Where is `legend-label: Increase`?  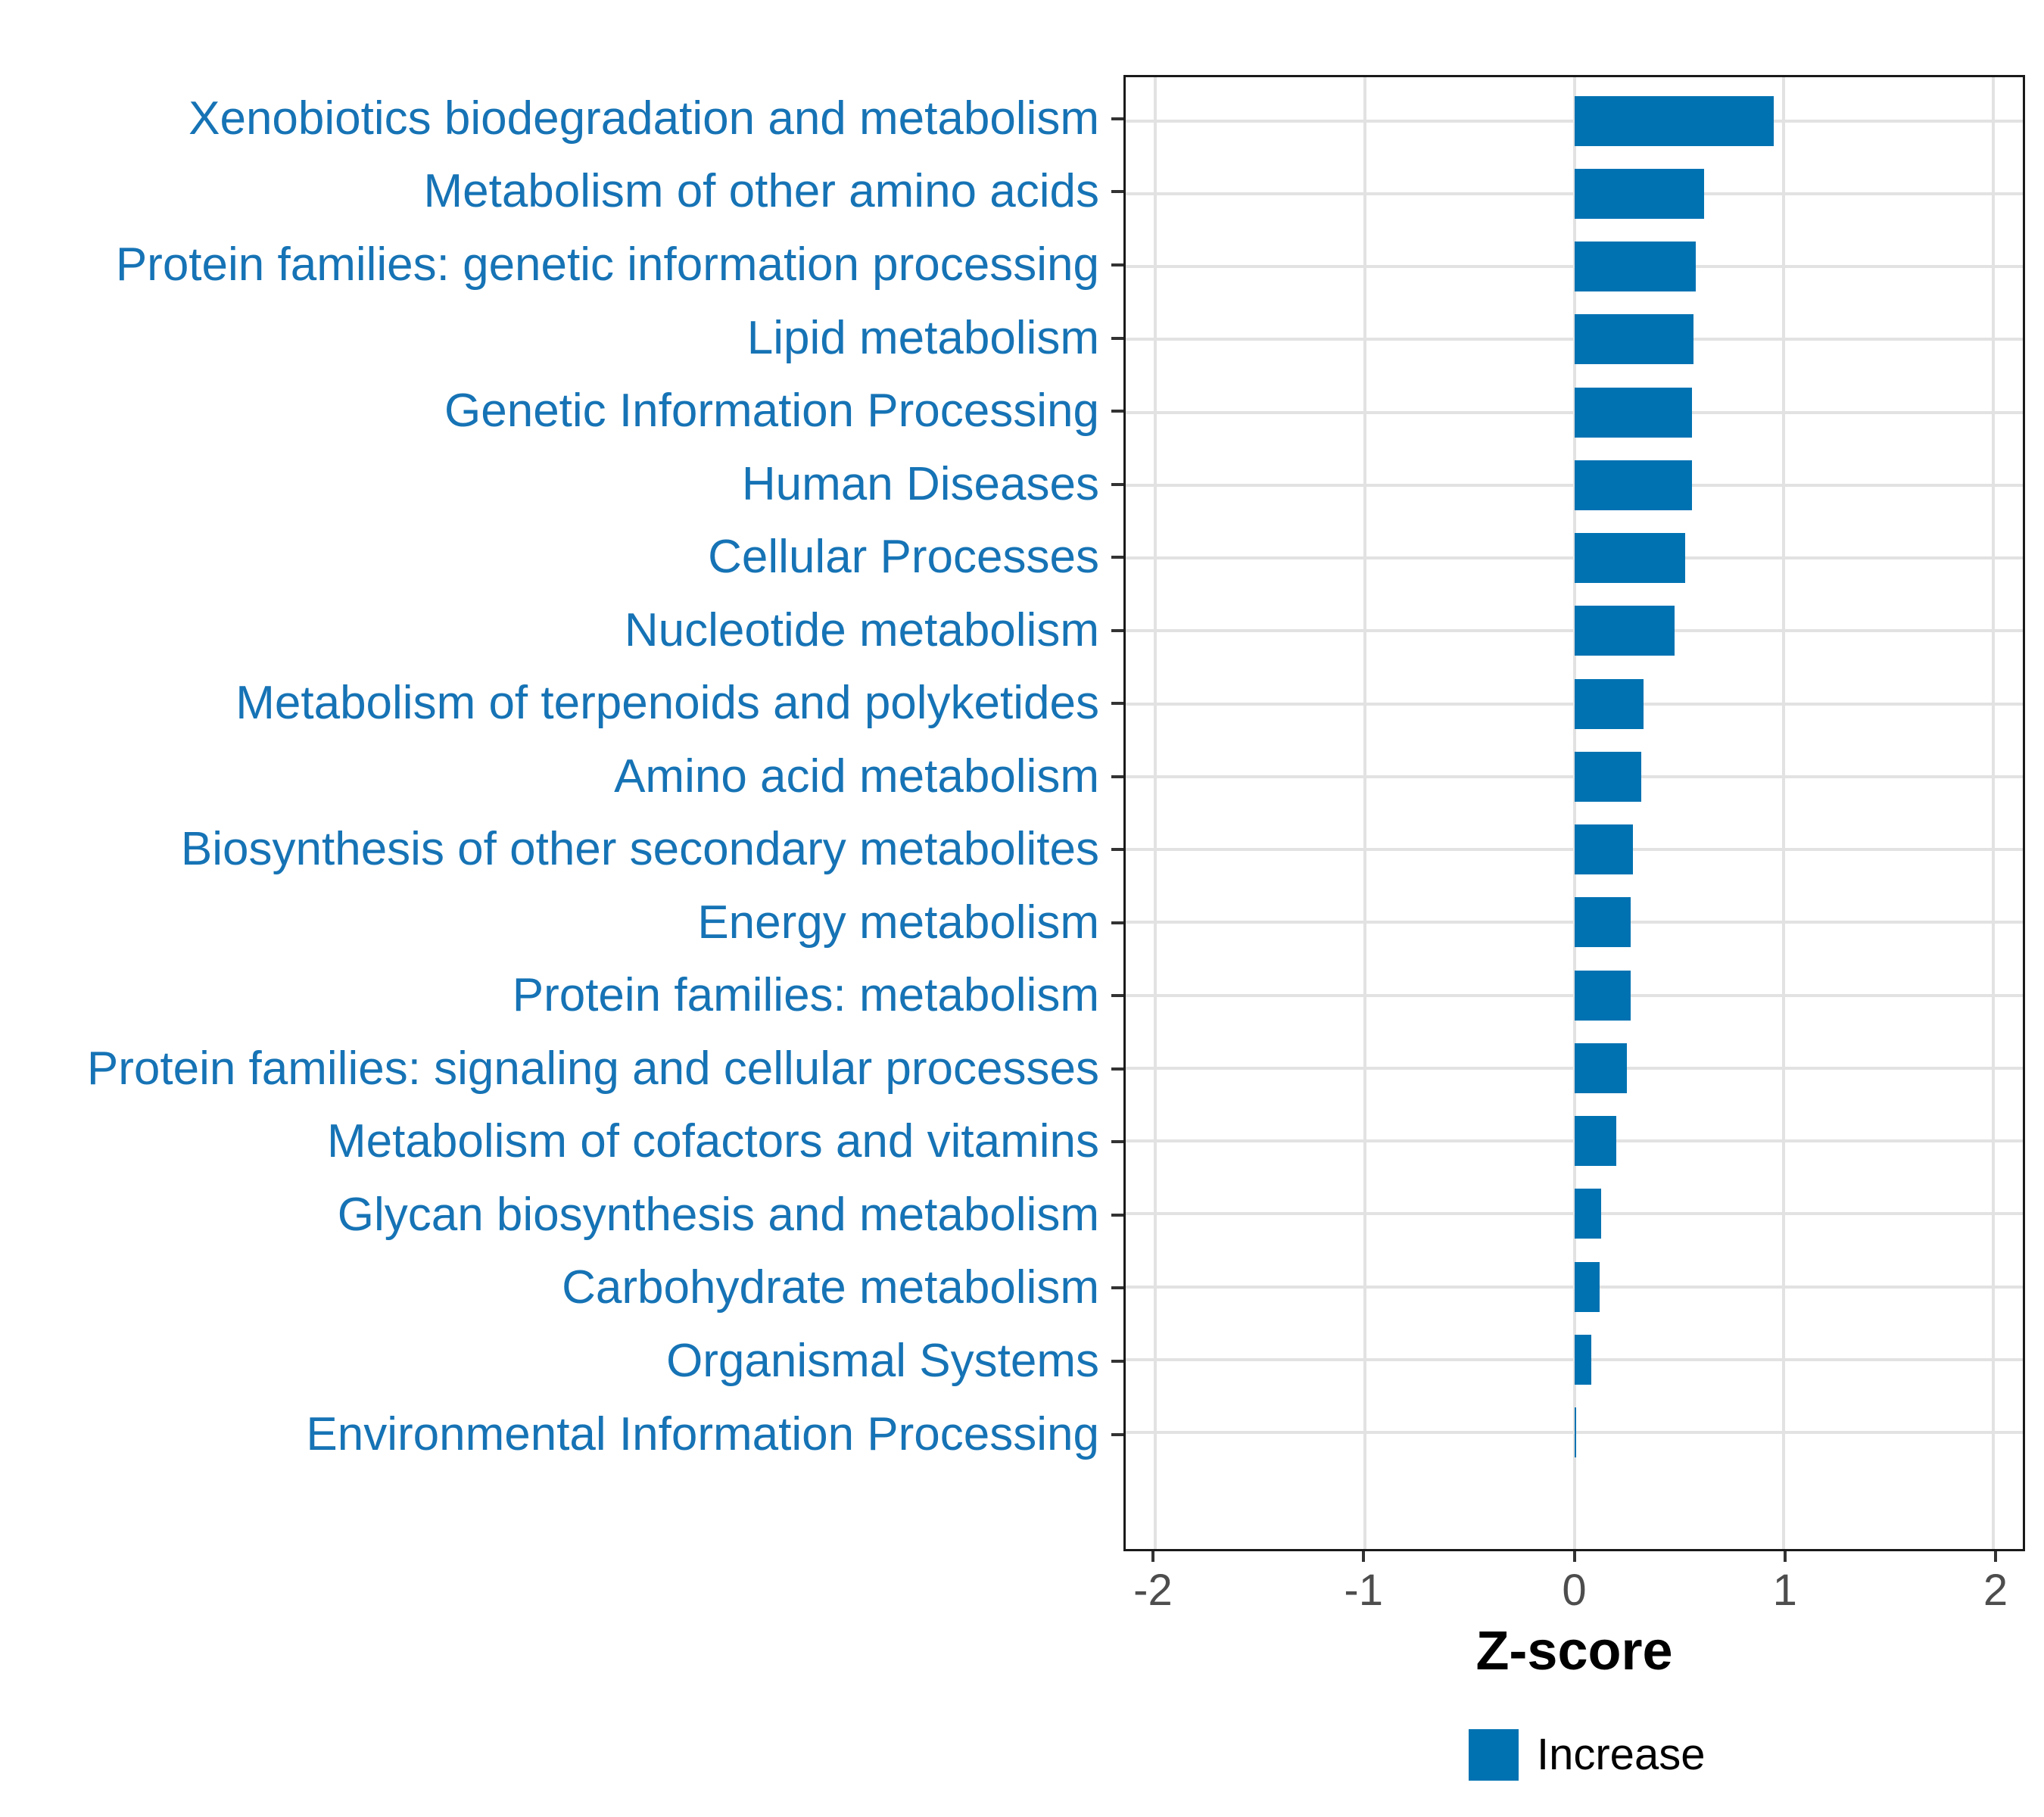
legend-label: Increase is located at coordinates (1621, 1754).